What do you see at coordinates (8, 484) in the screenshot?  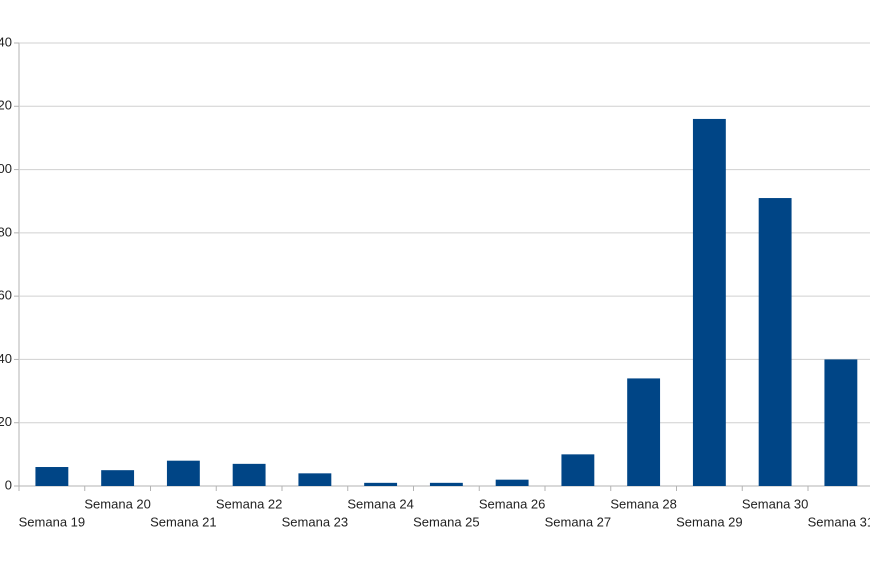 I see `y-tick-label: 0` at bounding box center [8, 484].